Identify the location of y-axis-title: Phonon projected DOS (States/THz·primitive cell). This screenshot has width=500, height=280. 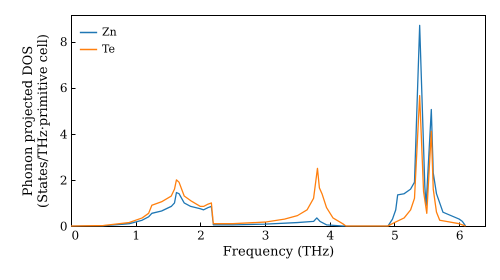
(35, 121).